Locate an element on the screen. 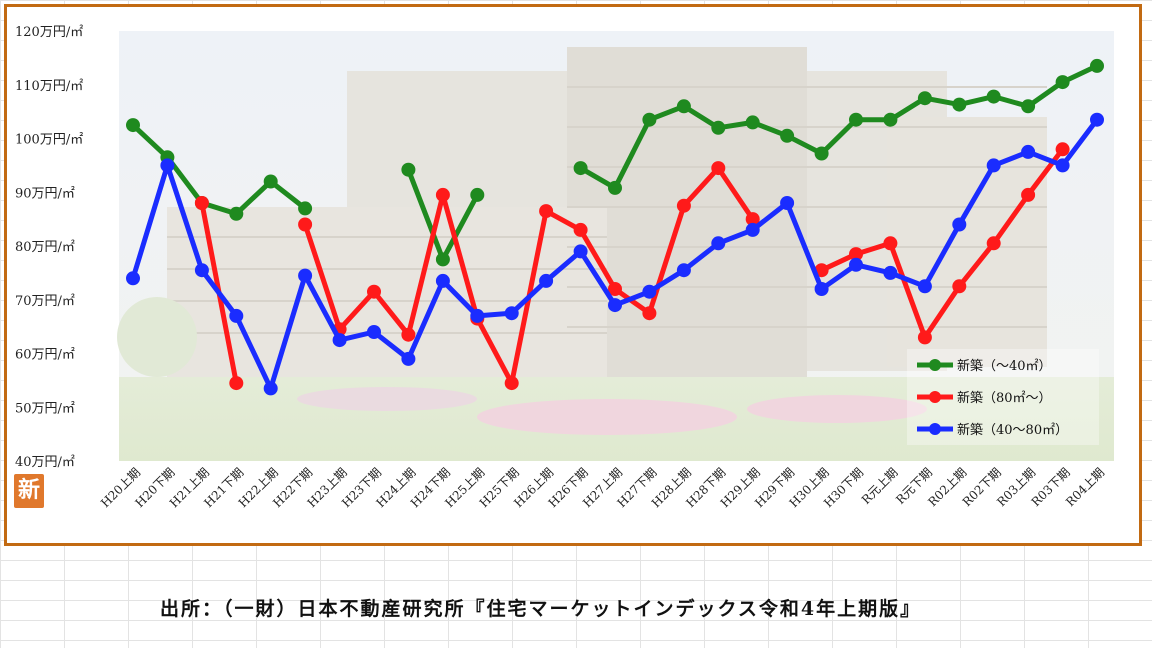 The width and height of the screenshot is (1152, 648). chart-legend: 新築（～40㎡） 新築（80㎡～） 新築（40～80㎡） is located at coordinates (1003, 397).